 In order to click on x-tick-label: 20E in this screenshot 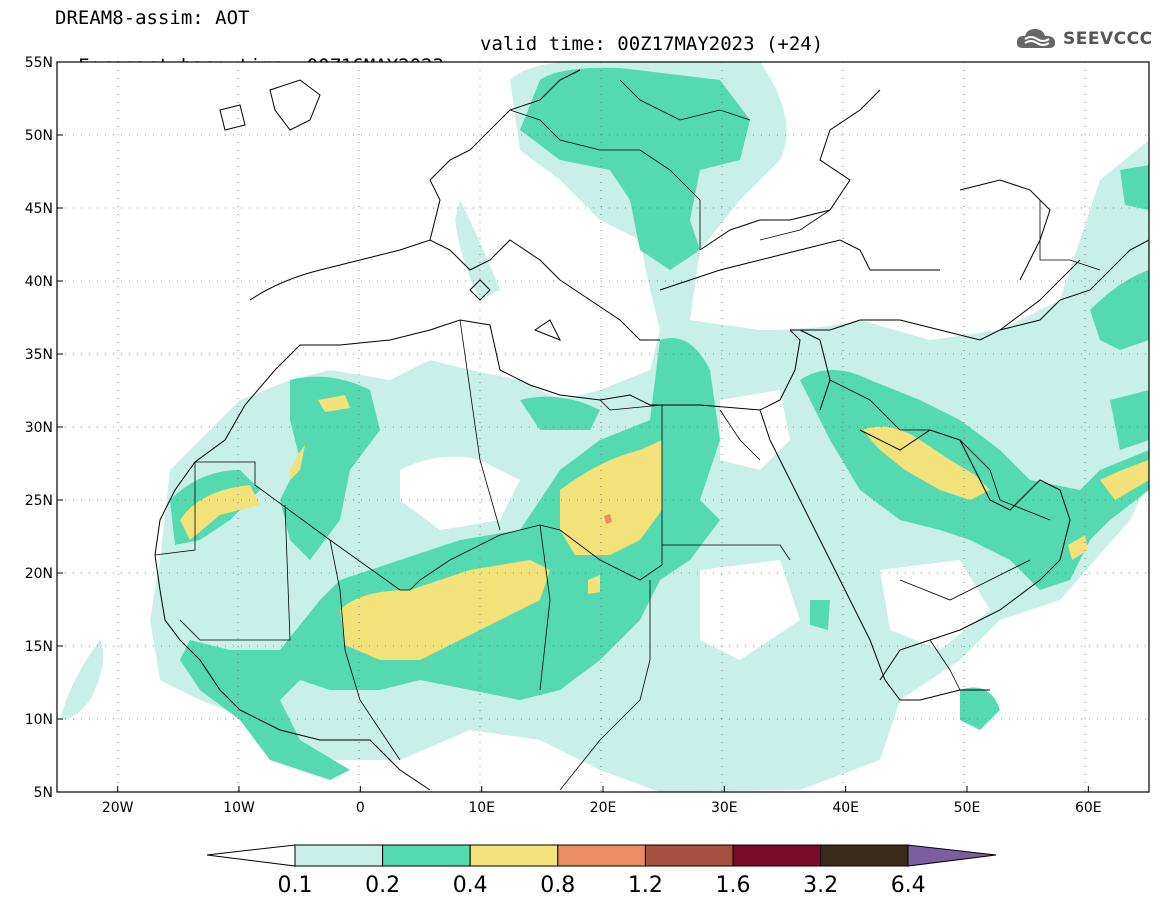, I will do `click(603, 808)`.